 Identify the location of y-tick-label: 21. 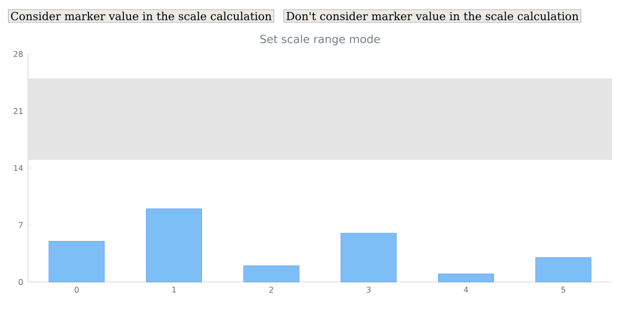
(18, 111).